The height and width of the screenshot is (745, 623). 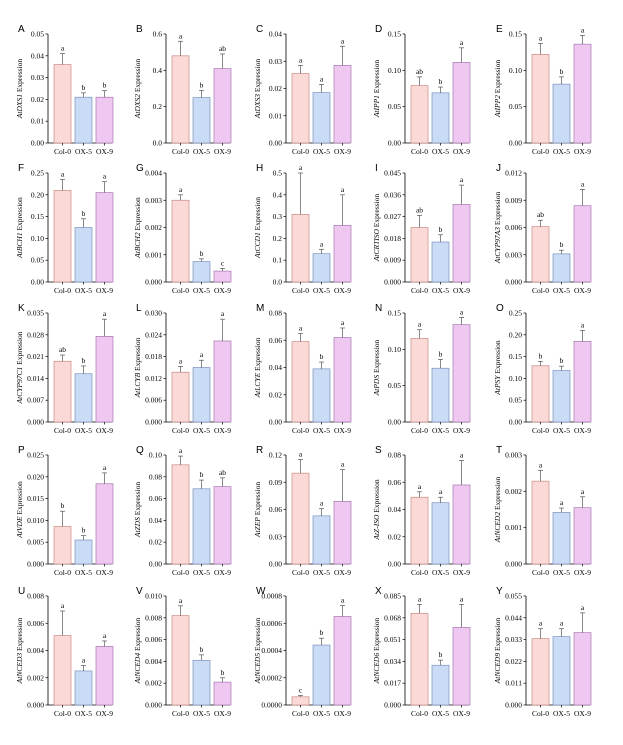 I want to click on gene-name: AtNCED9, so click(x=497, y=669).